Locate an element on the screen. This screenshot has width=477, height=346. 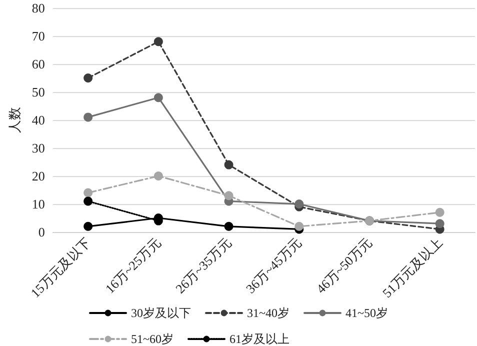
y-tick-label: 30 is located at coordinates (38, 148).